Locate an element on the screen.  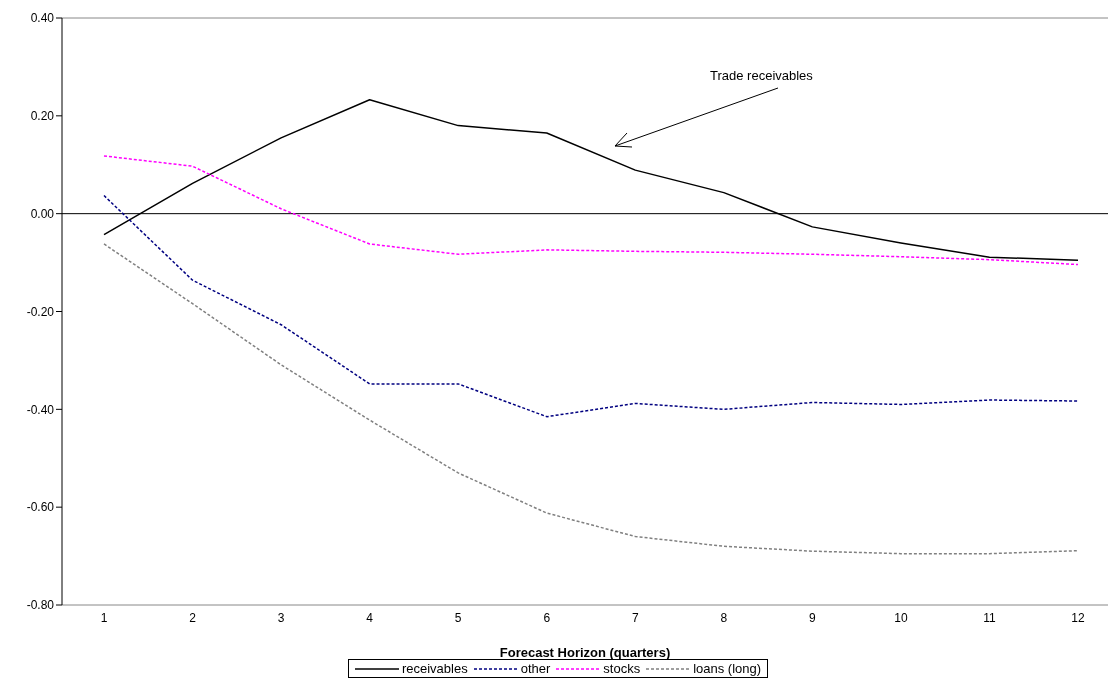
x-tick-label: 1 is located at coordinates (104, 617).